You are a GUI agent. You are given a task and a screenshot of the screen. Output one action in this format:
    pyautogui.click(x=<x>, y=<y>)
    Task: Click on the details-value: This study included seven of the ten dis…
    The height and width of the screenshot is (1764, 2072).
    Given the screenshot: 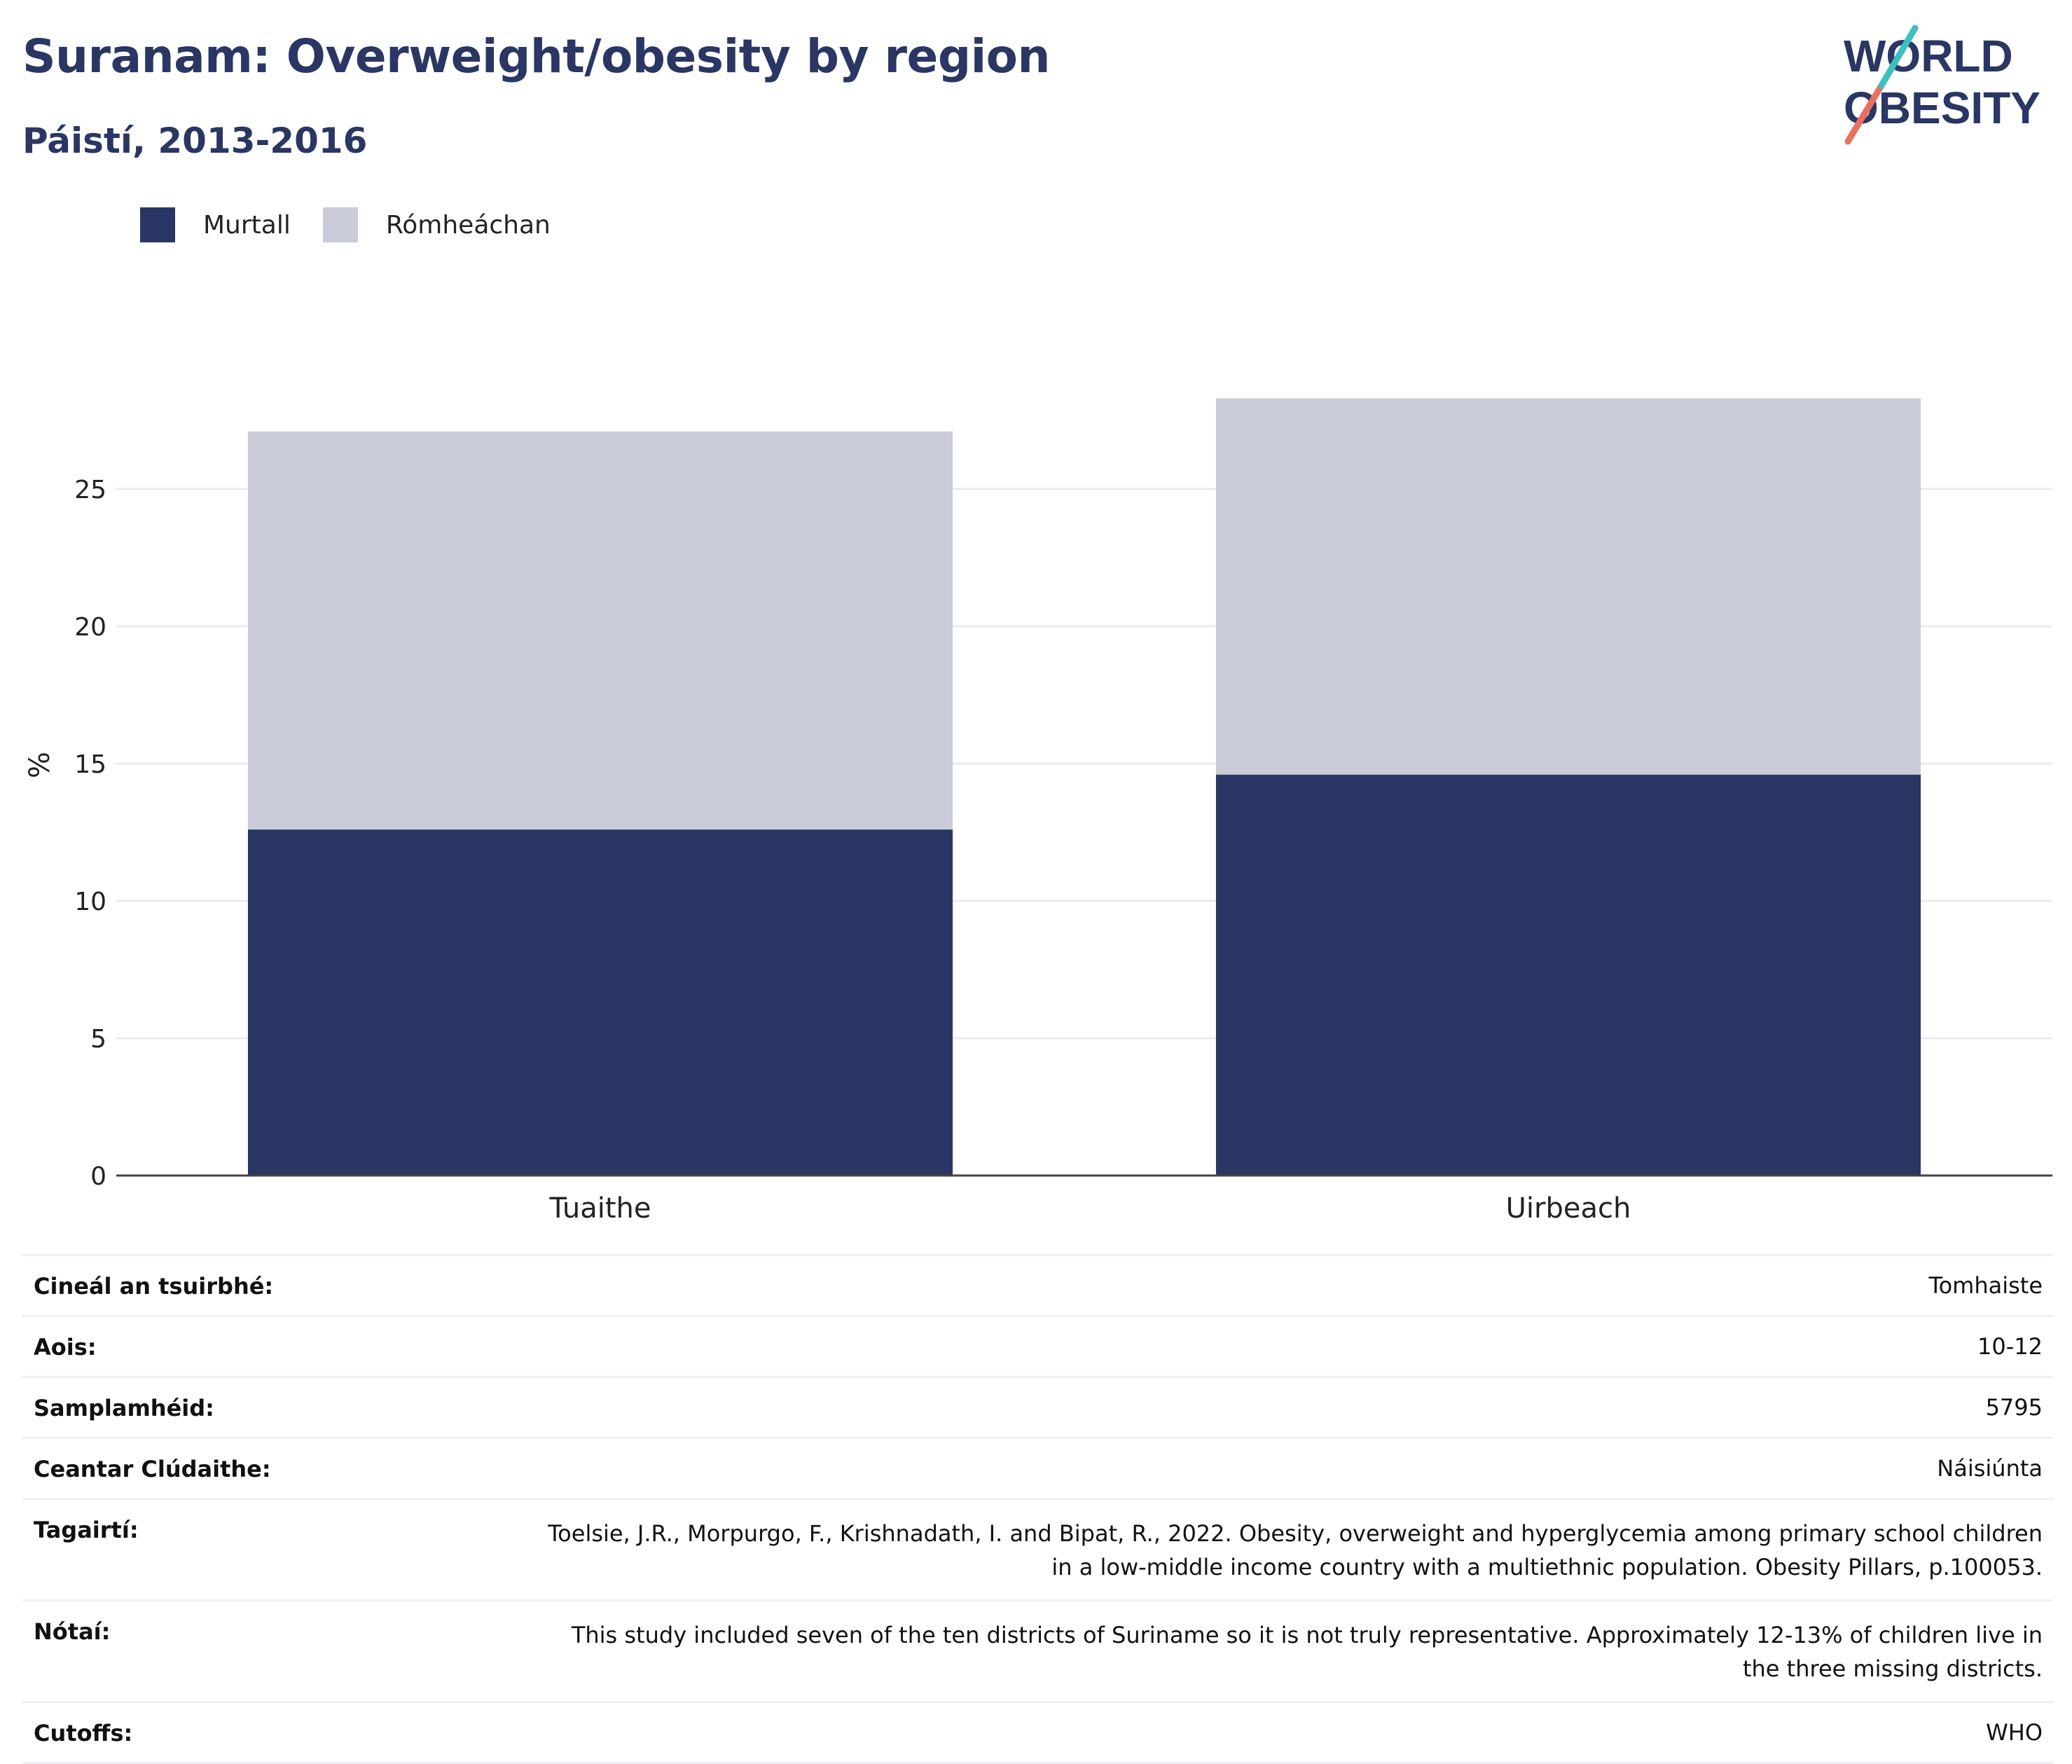 What is the action you would take?
    pyautogui.click(x=1307, y=1652)
    